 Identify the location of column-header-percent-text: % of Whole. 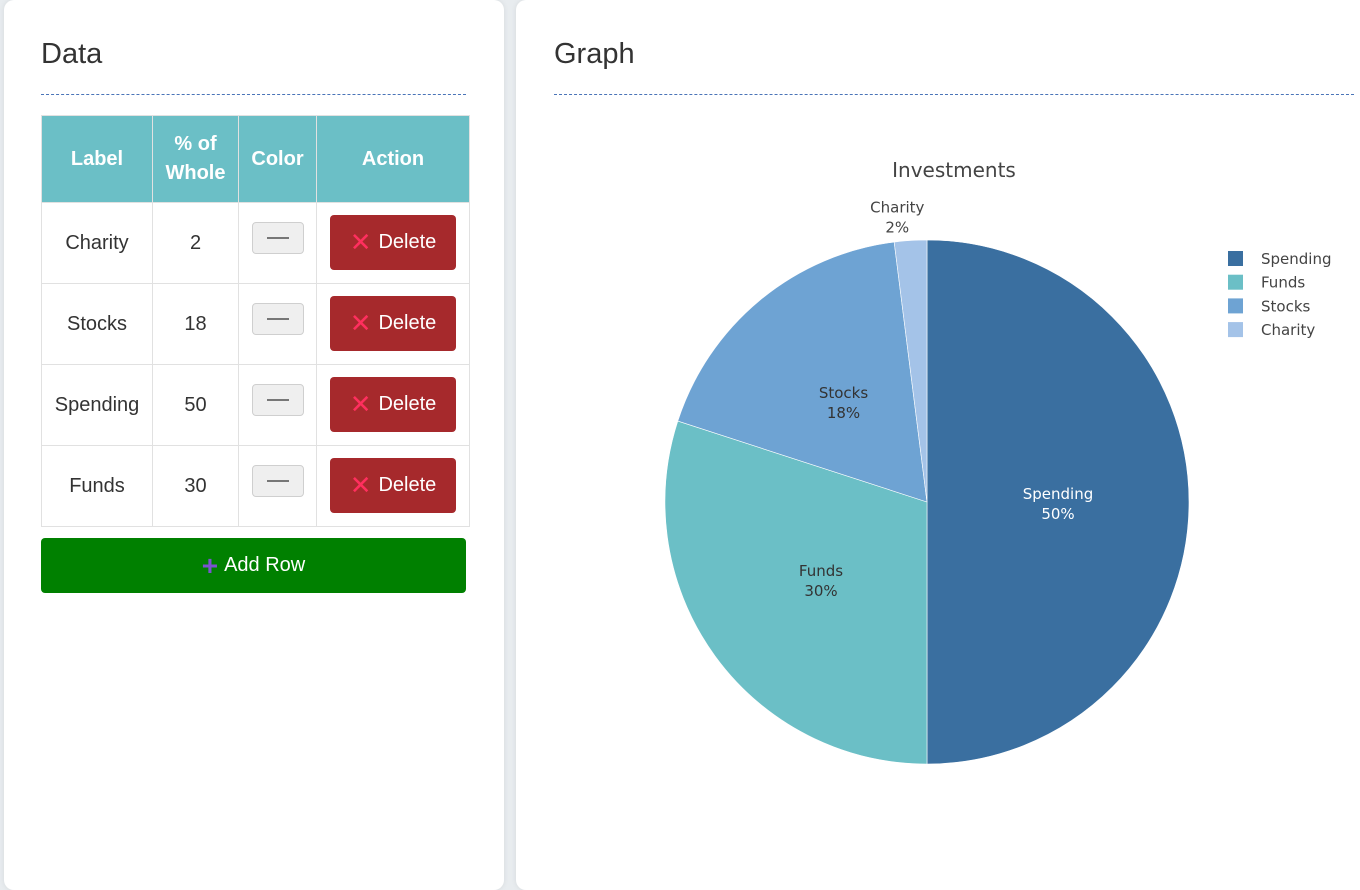
(195, 158).